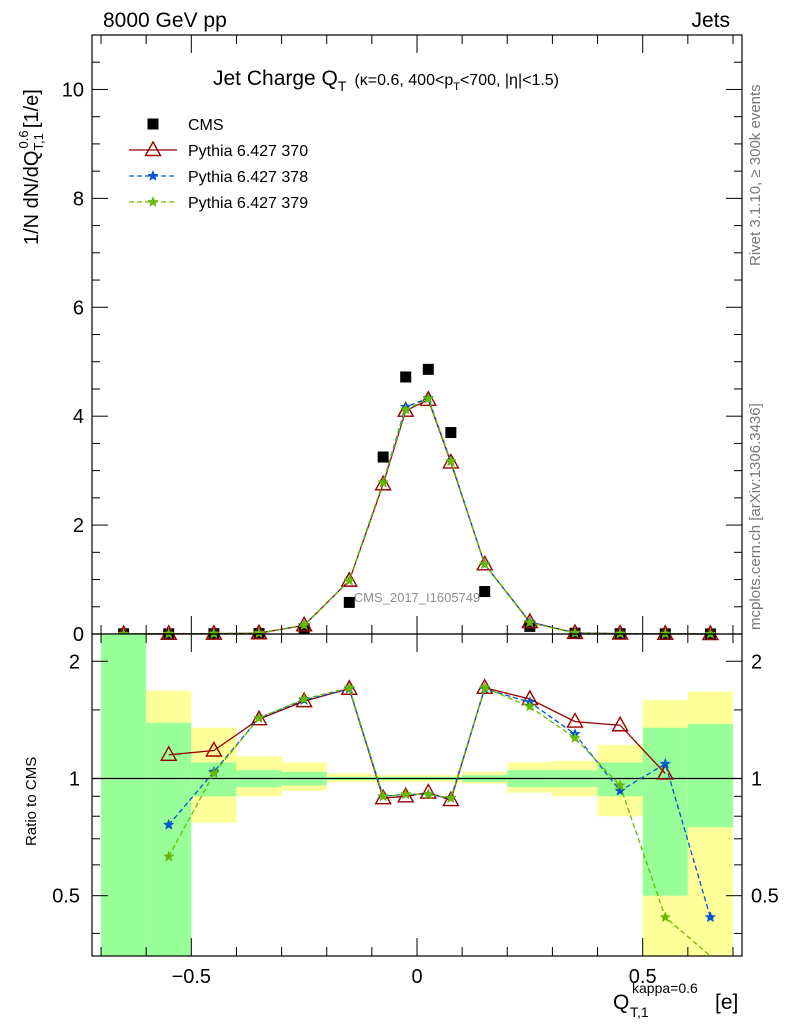  What do you see at coordinates (643, 977) in the screenshot?
I see `ratio-x-tick-label: 0.5` at bounding box center [643, 977].